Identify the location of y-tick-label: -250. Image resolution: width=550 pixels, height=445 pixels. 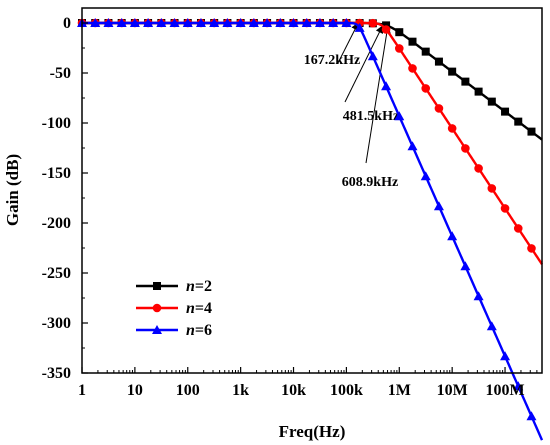
(56, 273).